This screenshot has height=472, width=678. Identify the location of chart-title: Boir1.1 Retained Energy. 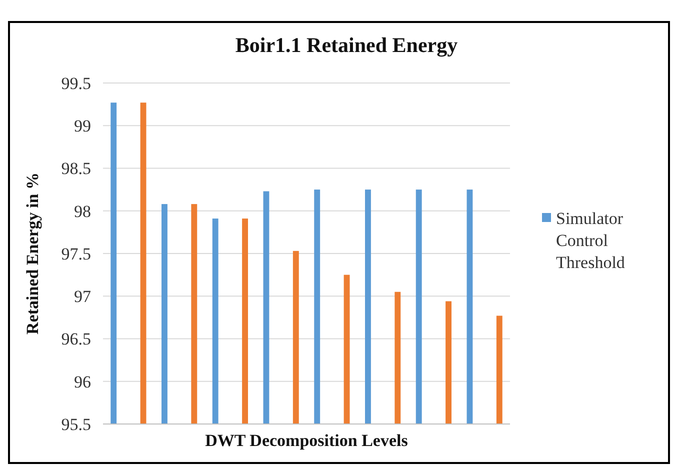
(346, 45).